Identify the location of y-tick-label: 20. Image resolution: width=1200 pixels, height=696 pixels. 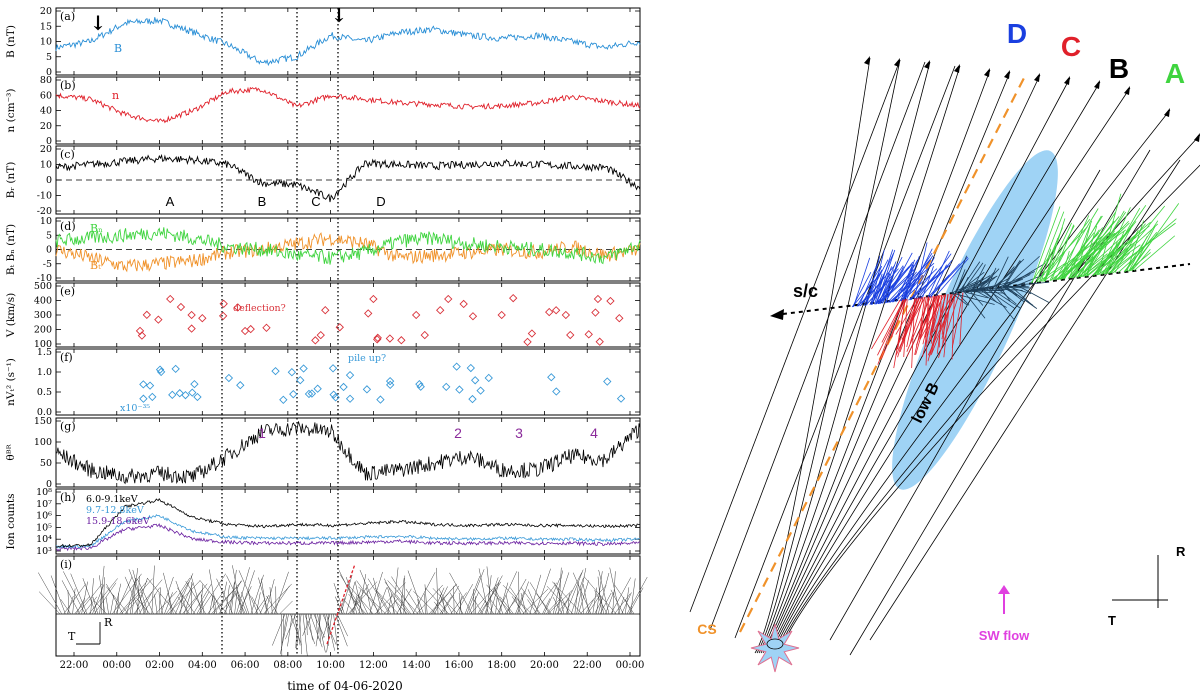
(46, 126).